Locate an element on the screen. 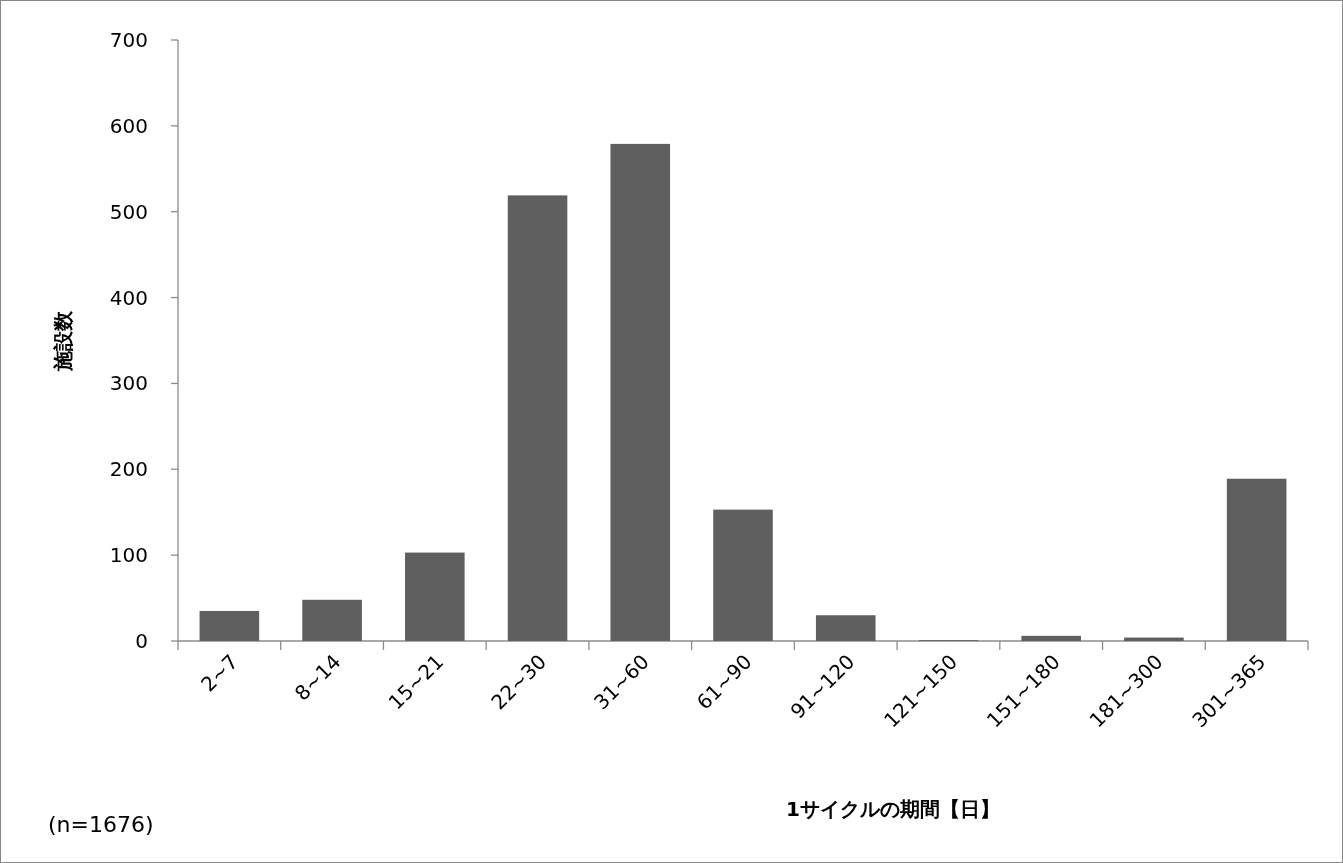  y-tick-label: 700 is located at coordinates (128, 40).